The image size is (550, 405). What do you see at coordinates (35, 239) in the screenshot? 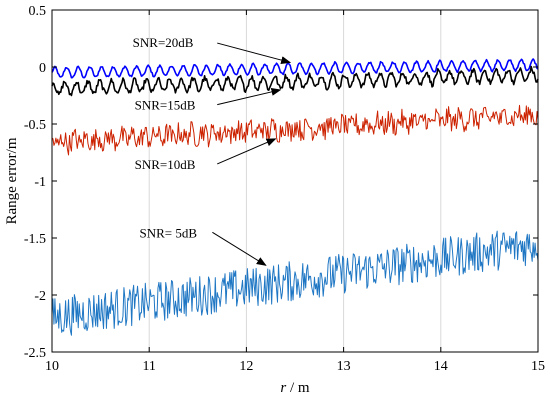
I see `y-tick-label: -1.5` at bounding box center [35, 239].